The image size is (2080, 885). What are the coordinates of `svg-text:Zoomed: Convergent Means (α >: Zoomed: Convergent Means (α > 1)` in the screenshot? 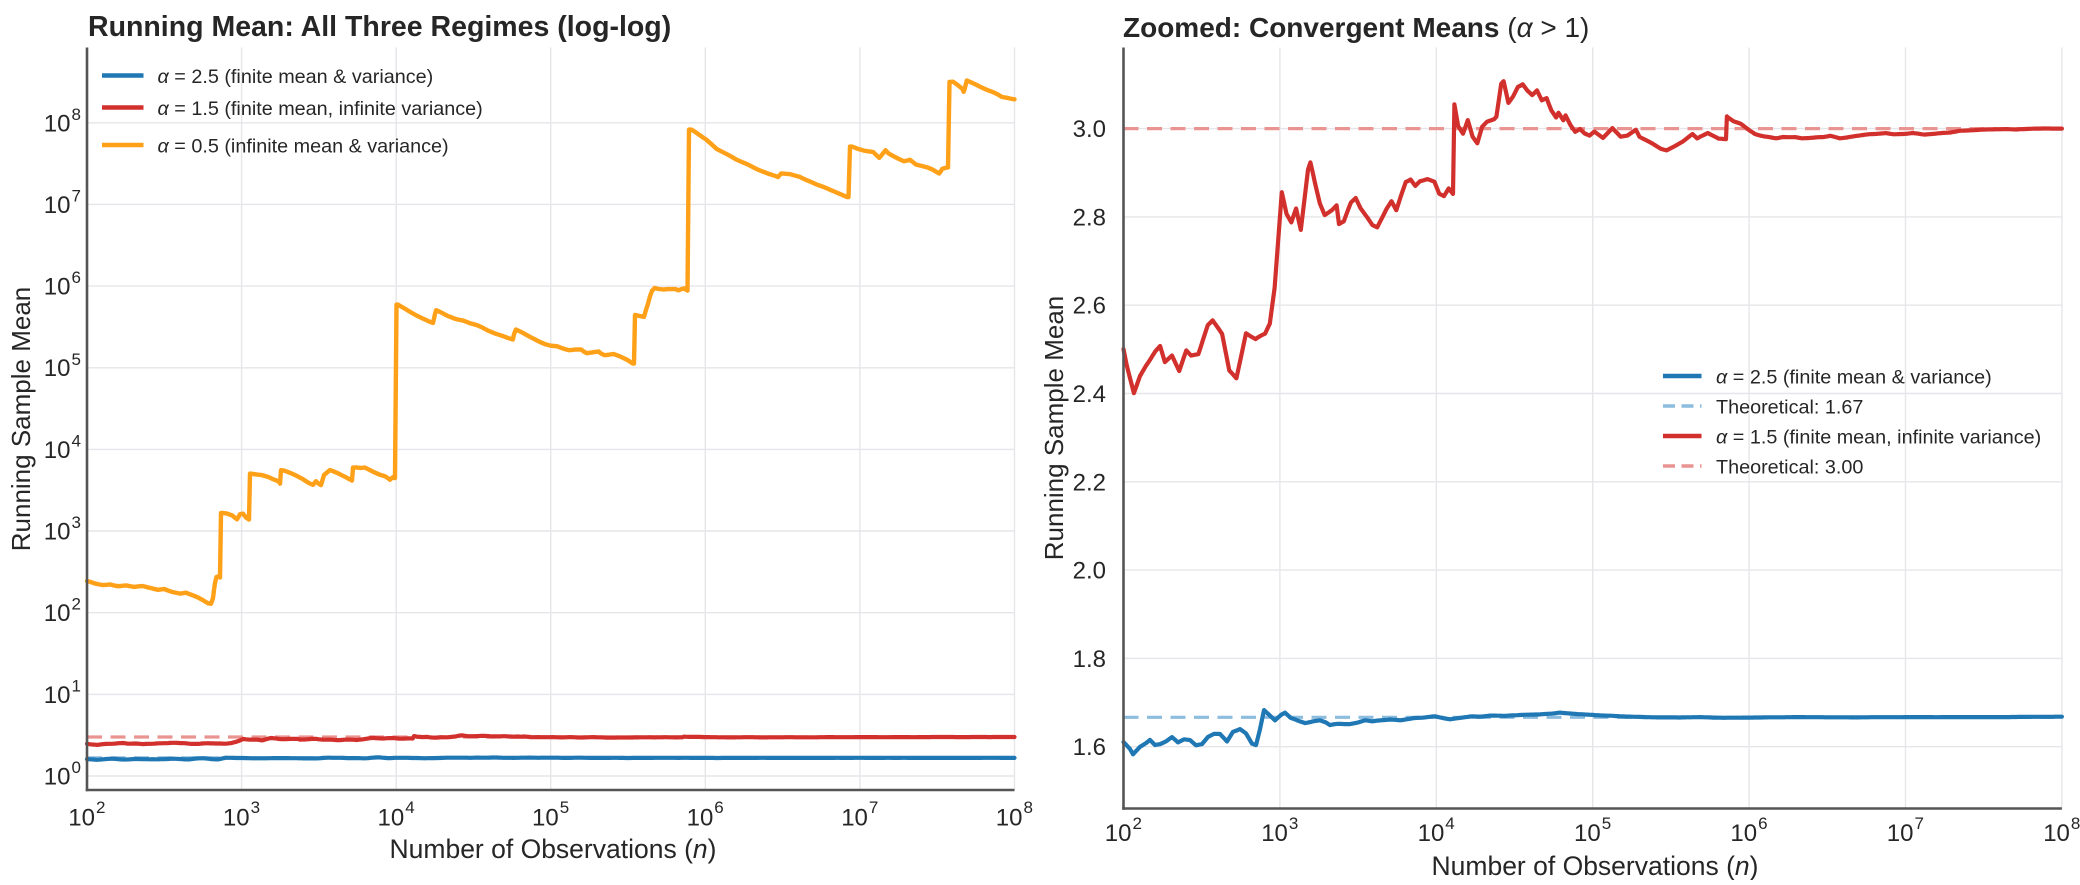 It's located at (1356, 27).